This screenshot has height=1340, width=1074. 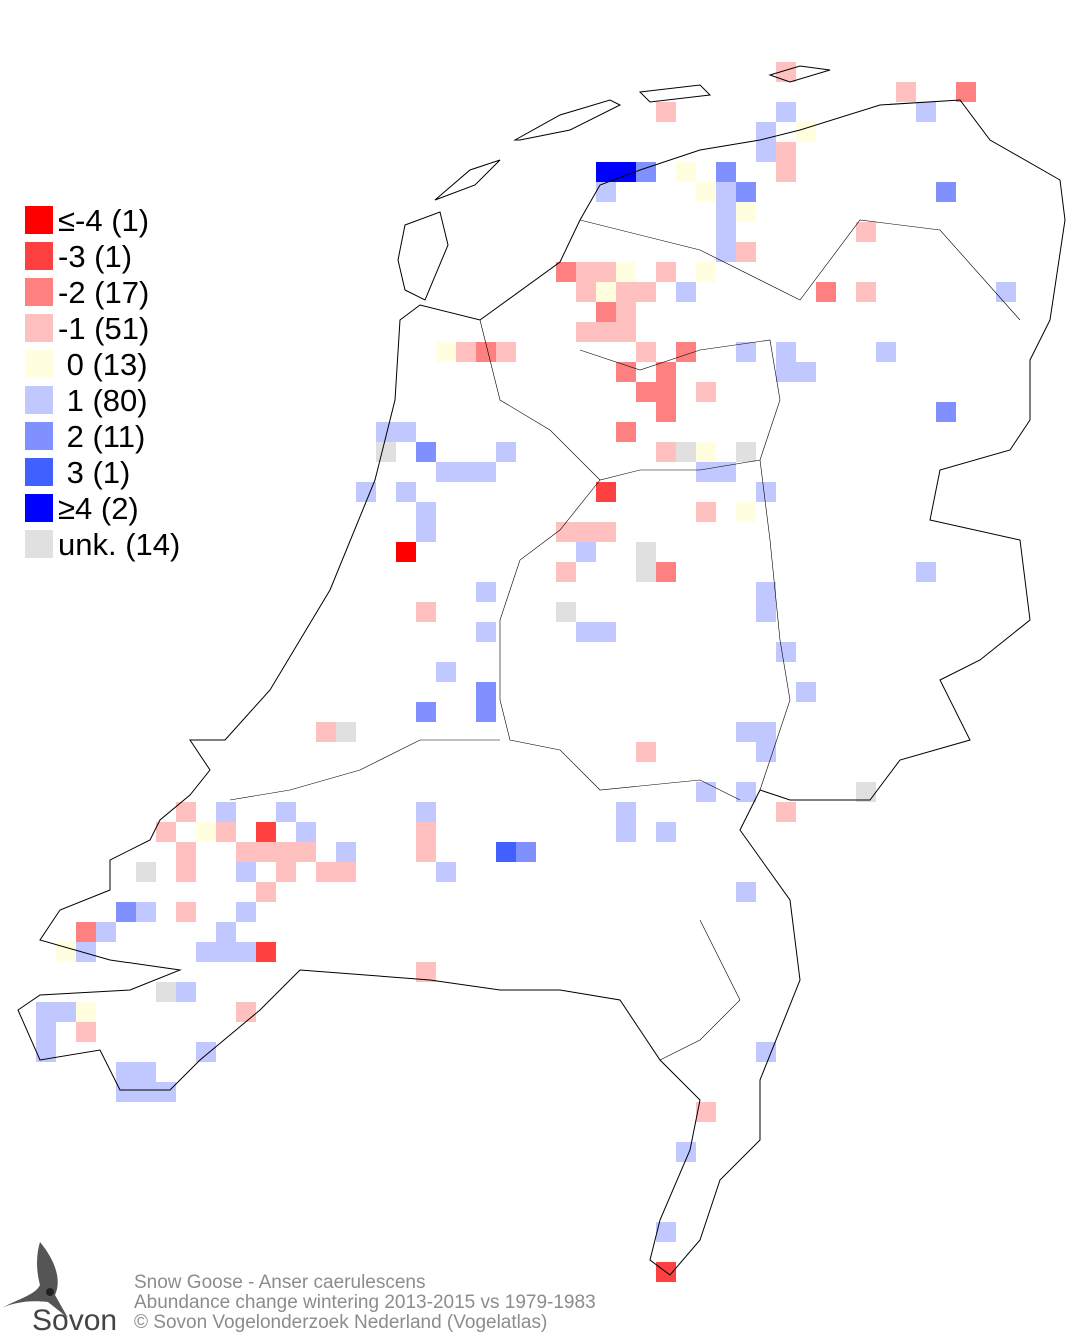 I want to click on legend-label: ≥4 (2), so click(x=98, y=508).